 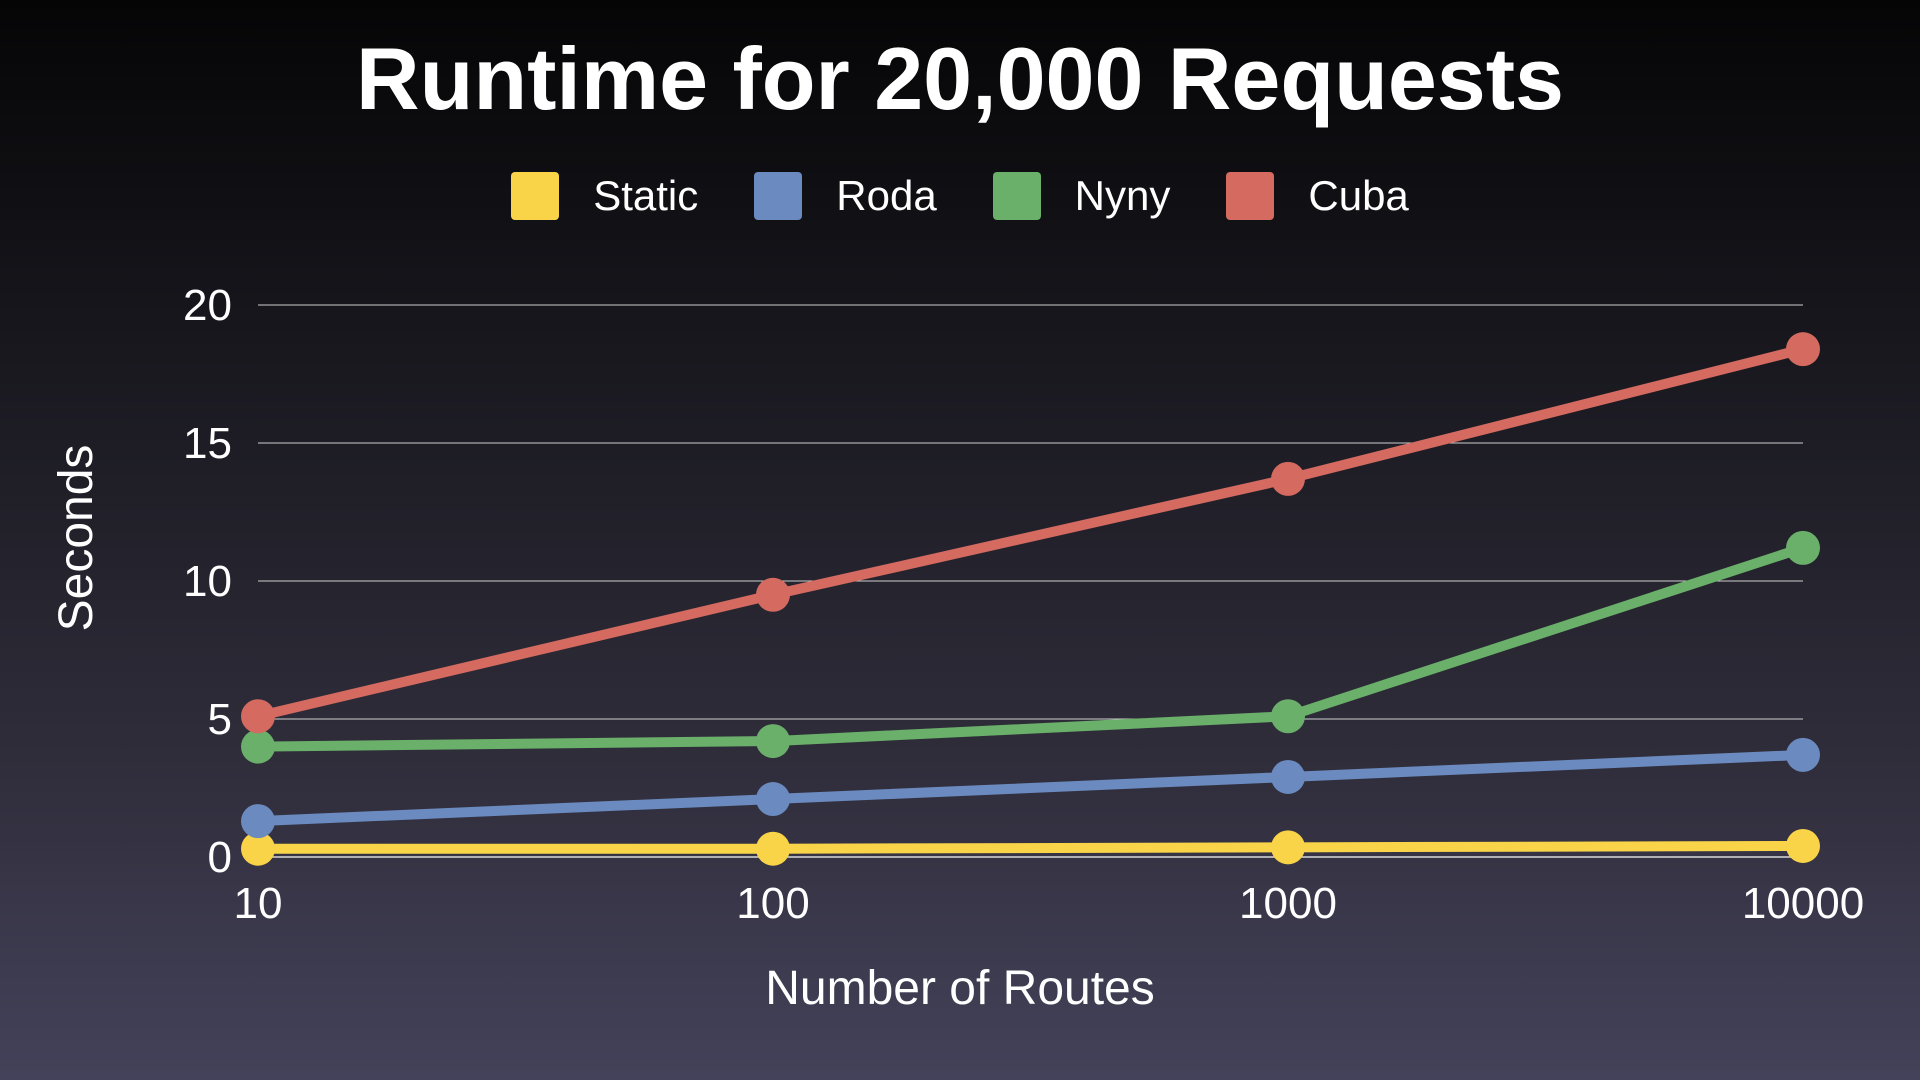 What do you see at coordinates (76, 538) in the screenshot?
I see `y-axis-title: Seconds` at bounding box center [76, 538].